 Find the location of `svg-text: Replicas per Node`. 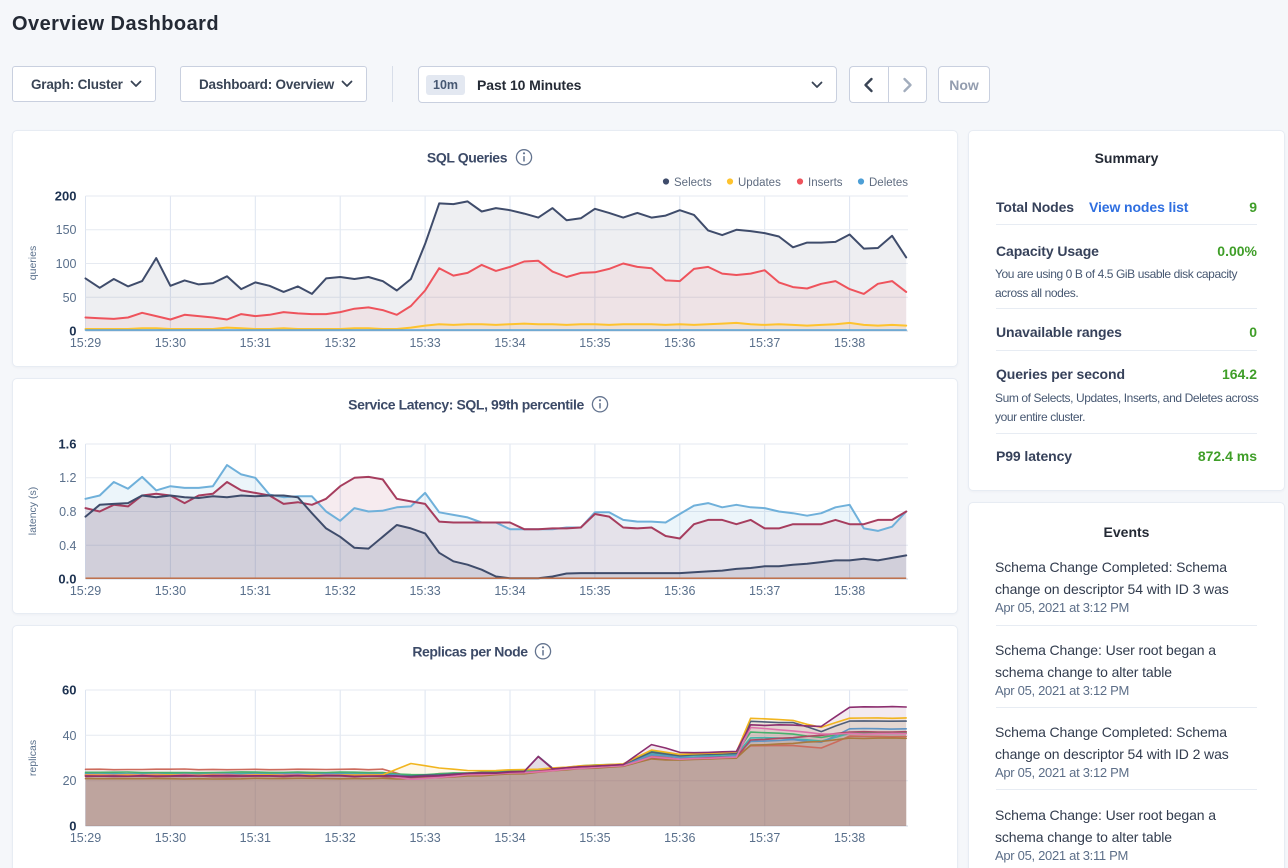

svg-text: Replicas per Node is located at coordinates (470, 652).